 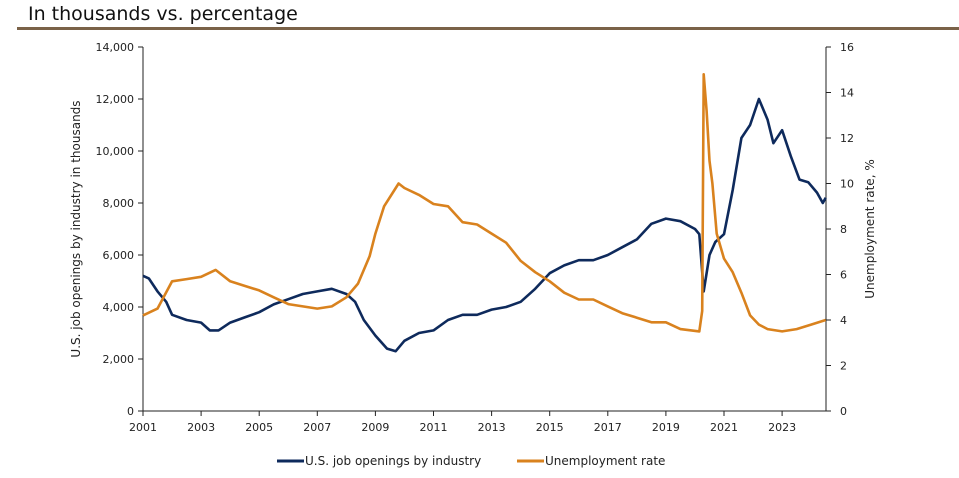 What do you see at coordinates (115, 99) in the screenshot?
I see `y-tick-label: 12,000` at bounding box center [115, 99].